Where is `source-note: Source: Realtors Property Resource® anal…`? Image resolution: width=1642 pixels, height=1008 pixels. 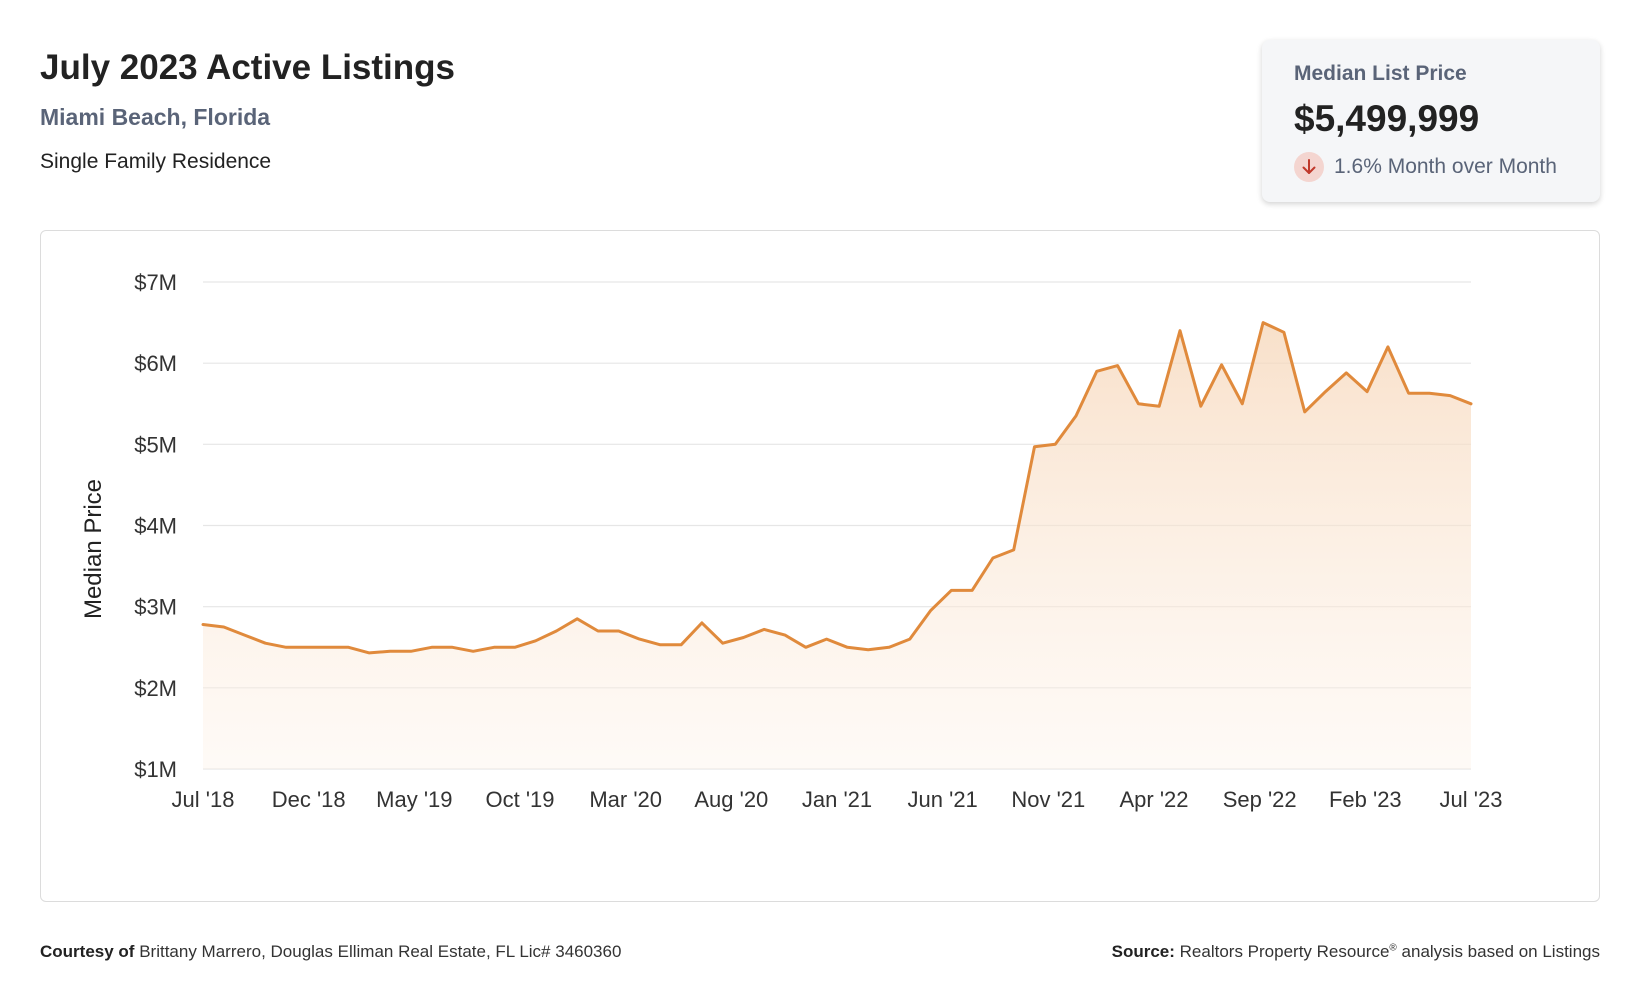
source-note: Source: Realtors Property Resource® anal… is located at coordinates (1356, 952).